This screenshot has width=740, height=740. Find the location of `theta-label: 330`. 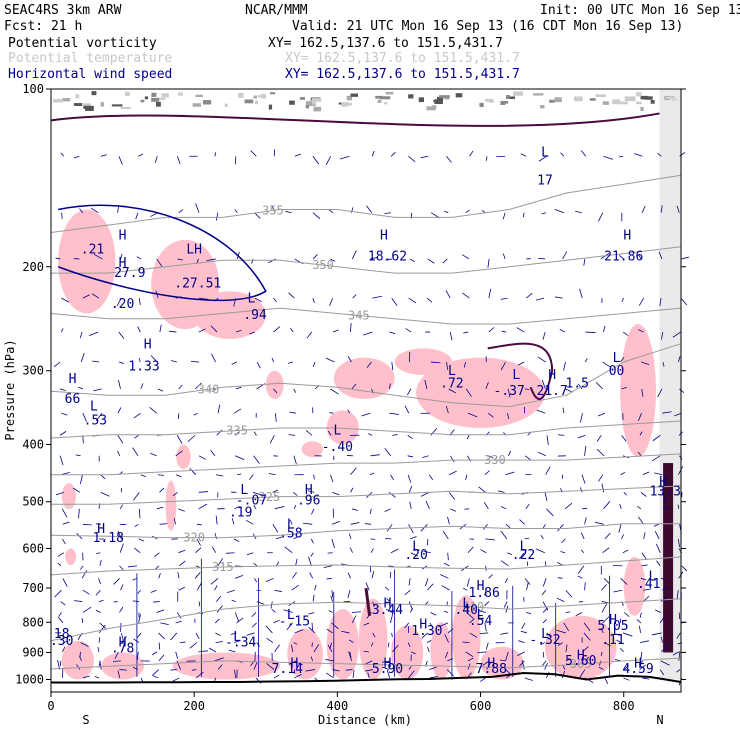

theta-label: 330 is located at coordinates (495, 460).